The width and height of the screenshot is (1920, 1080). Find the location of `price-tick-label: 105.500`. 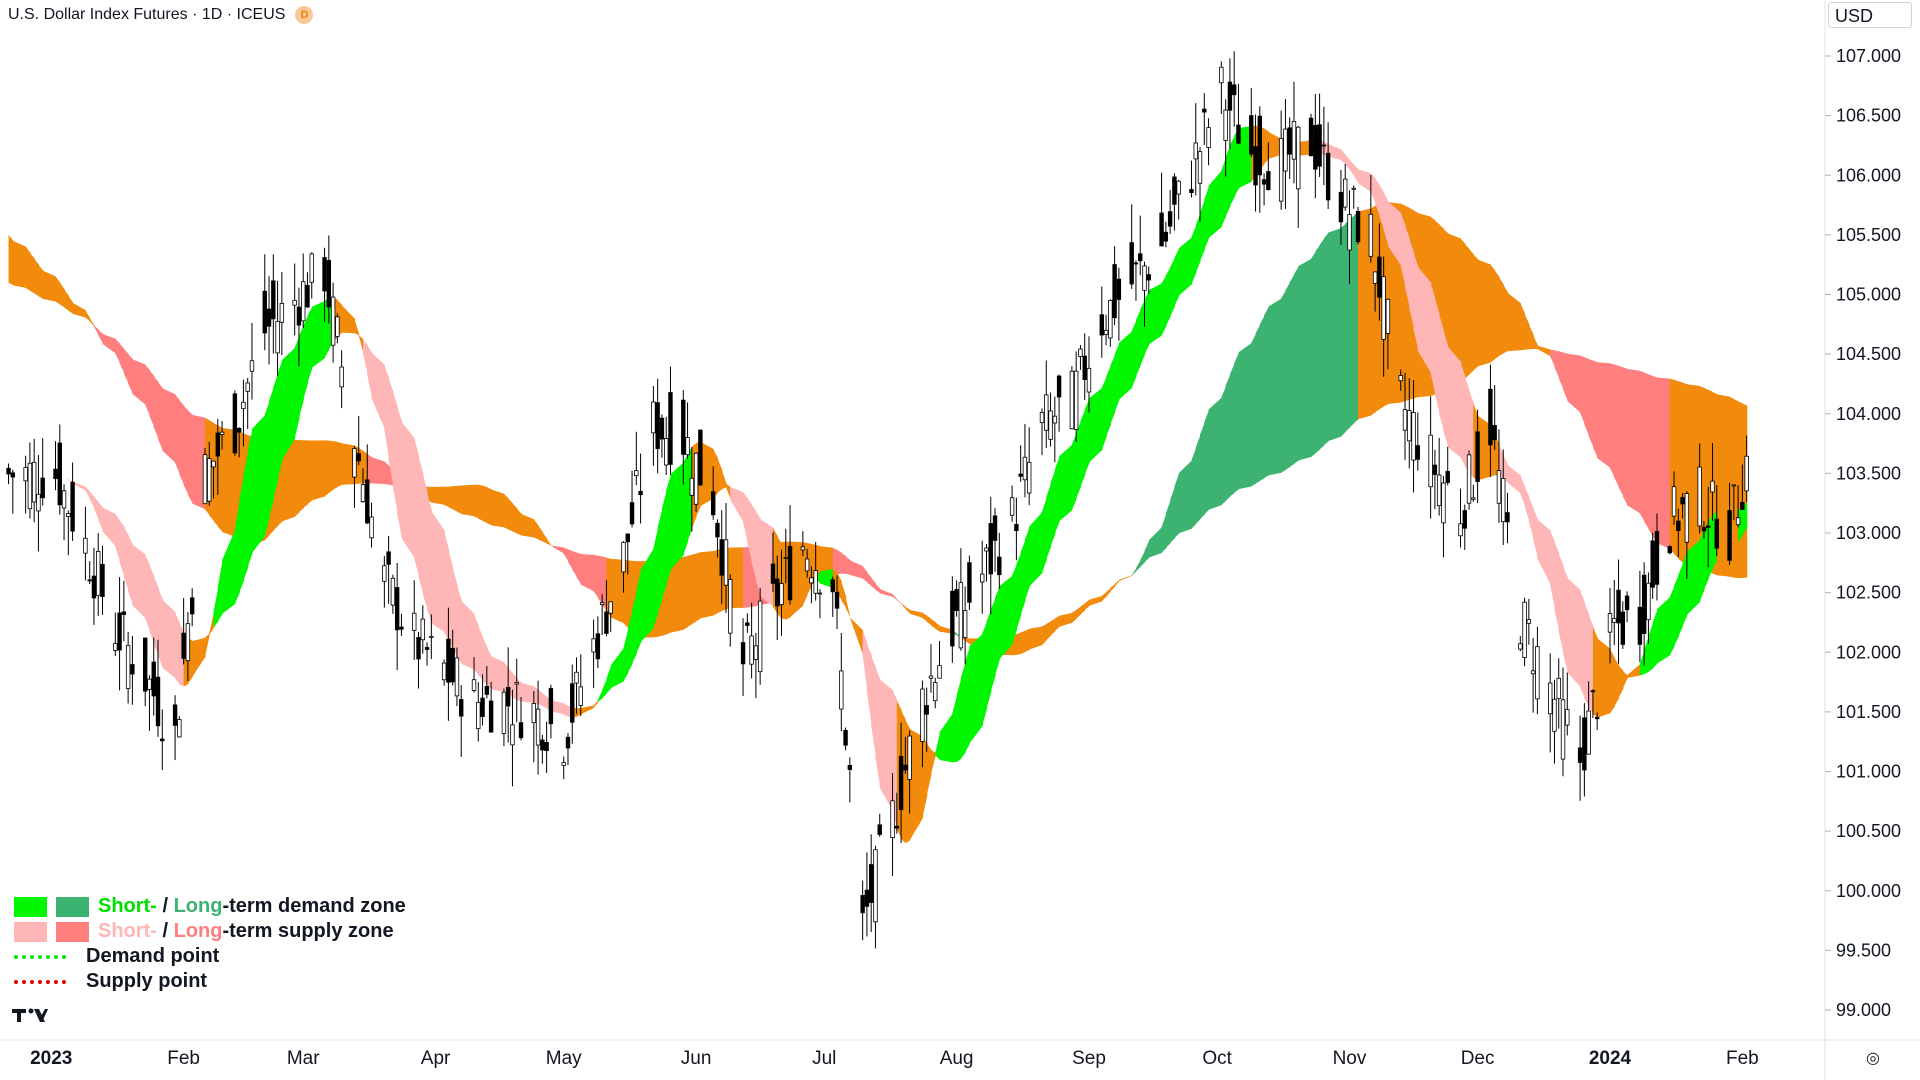

price-tick-label: 105.500 is located at coordinates (1868, 235).